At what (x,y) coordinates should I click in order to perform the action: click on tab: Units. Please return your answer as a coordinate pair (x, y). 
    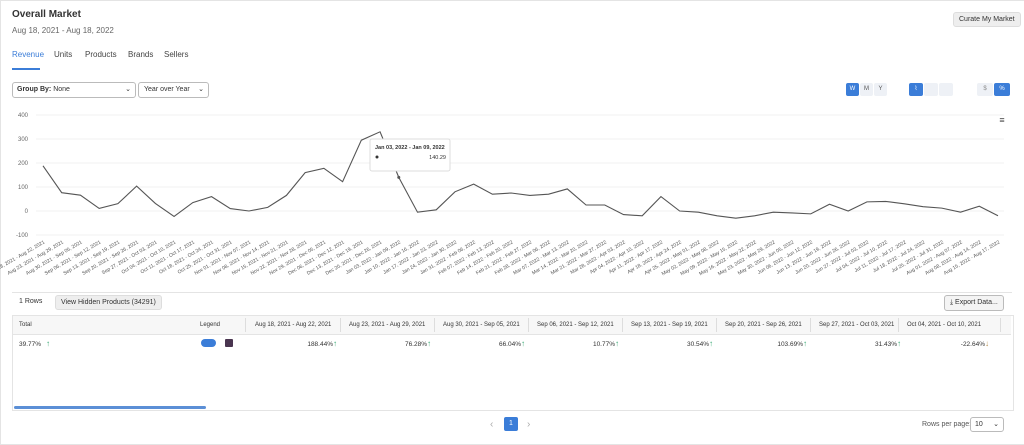
    Looking at the image, I should click on (63, 54).